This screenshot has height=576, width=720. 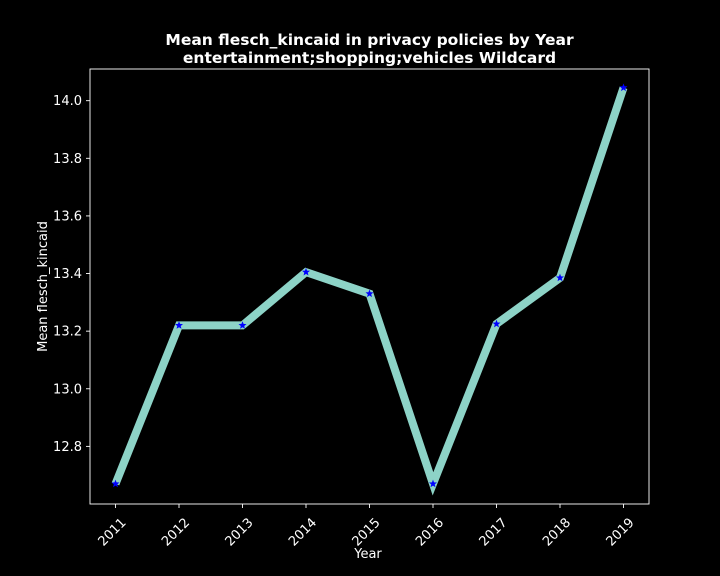 What do you see at coordinates (67, 389) in the screenshot?
I see `y-tick-label: 13.0` at bounding box center [67, 389].